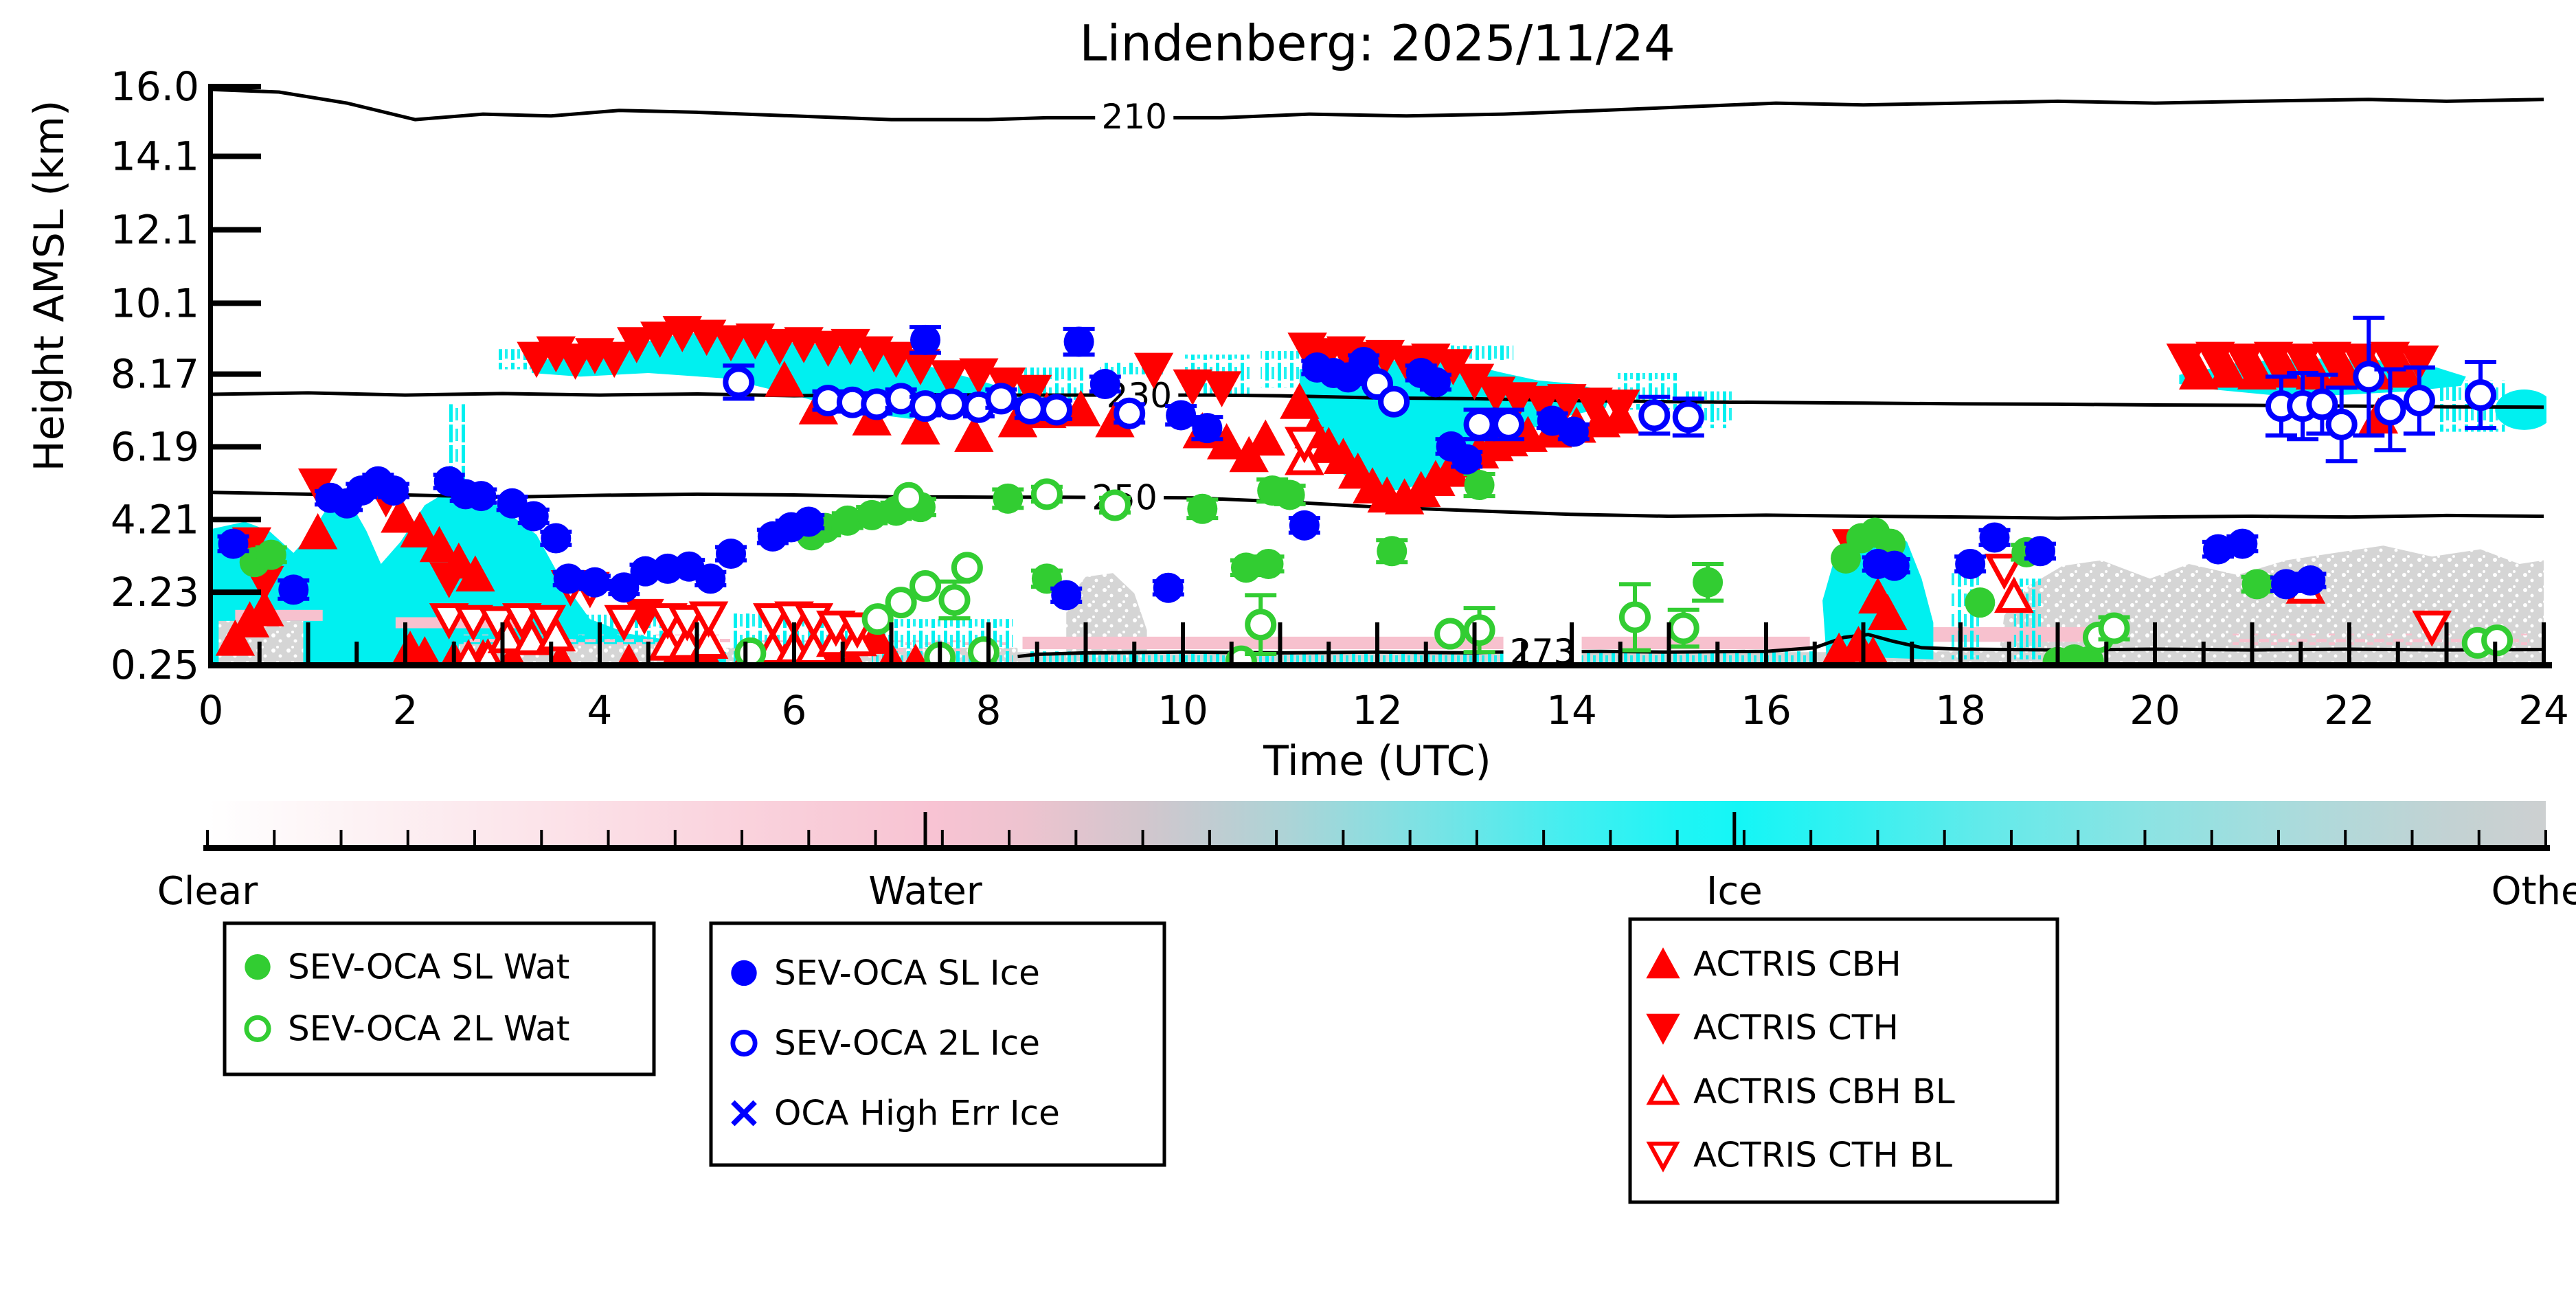 The image size is (2576, 1310). What do you see at coordinates (907, 1043) in the screenshot?
I see `legend-entry-label: SEV-OCA 2L Ice` at bounding box center [907, 1043].